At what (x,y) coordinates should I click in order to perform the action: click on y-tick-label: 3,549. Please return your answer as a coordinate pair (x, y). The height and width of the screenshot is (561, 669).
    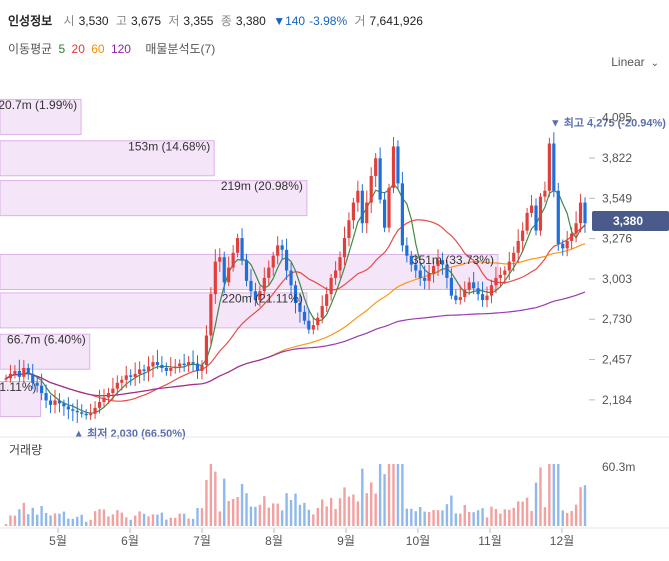
    Looking at the image, I should click on (617, 198).